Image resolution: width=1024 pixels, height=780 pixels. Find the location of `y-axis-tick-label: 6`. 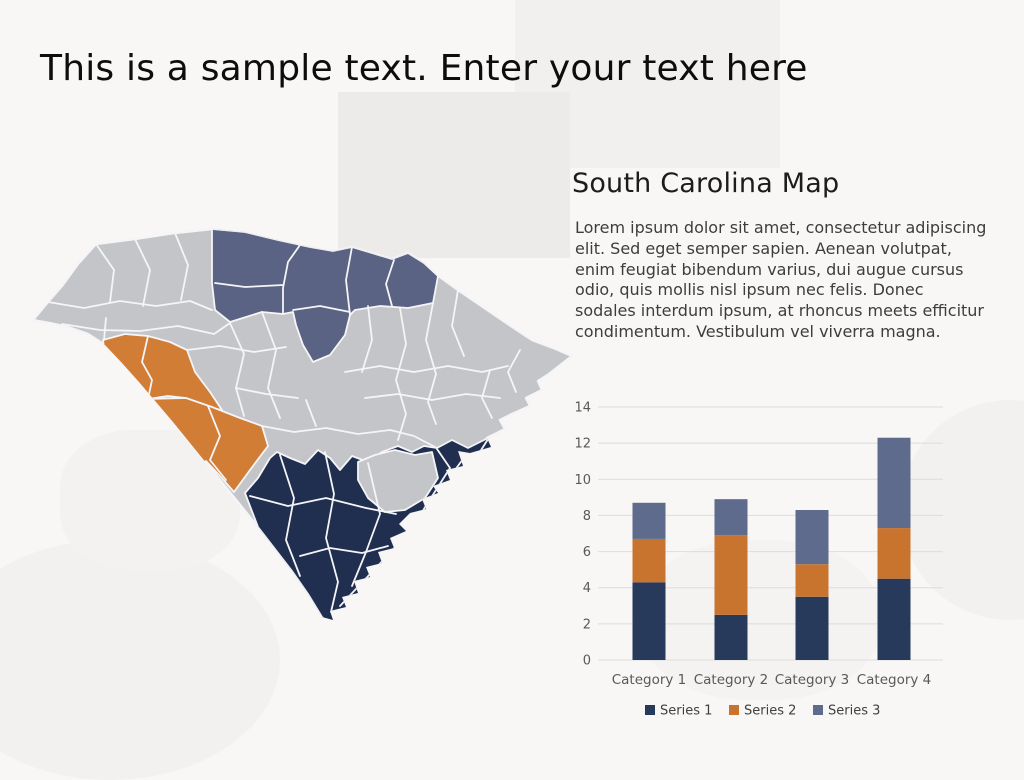

y-axis-tick-label: 6 is located at coordinates (587, 552).